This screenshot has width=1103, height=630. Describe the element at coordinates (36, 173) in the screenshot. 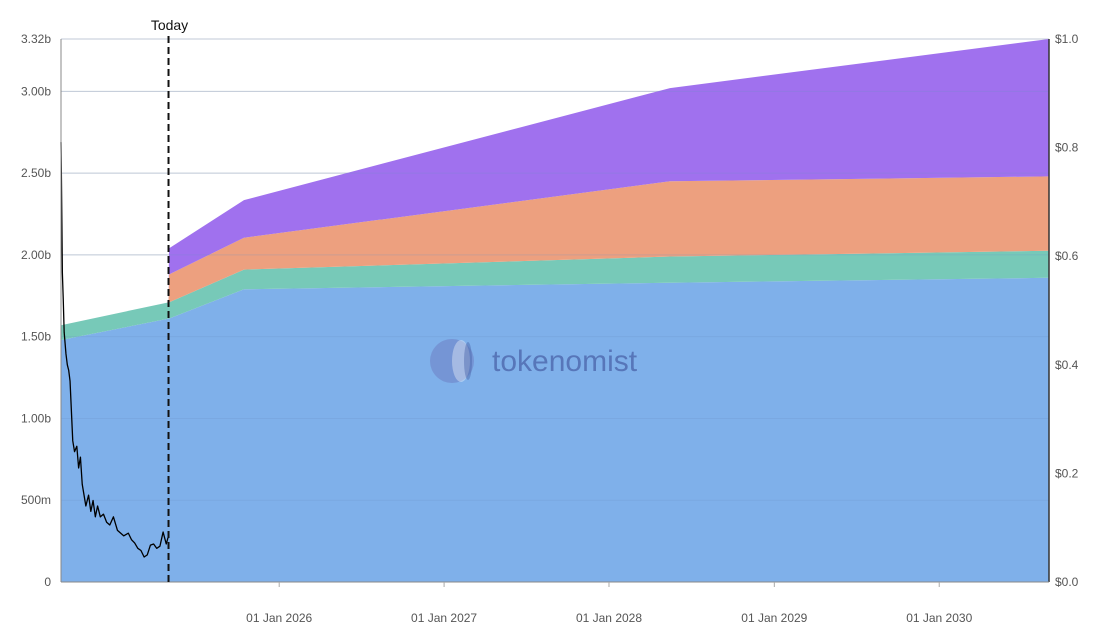

I see `y-left-tick-label: 2.50b` at that location.